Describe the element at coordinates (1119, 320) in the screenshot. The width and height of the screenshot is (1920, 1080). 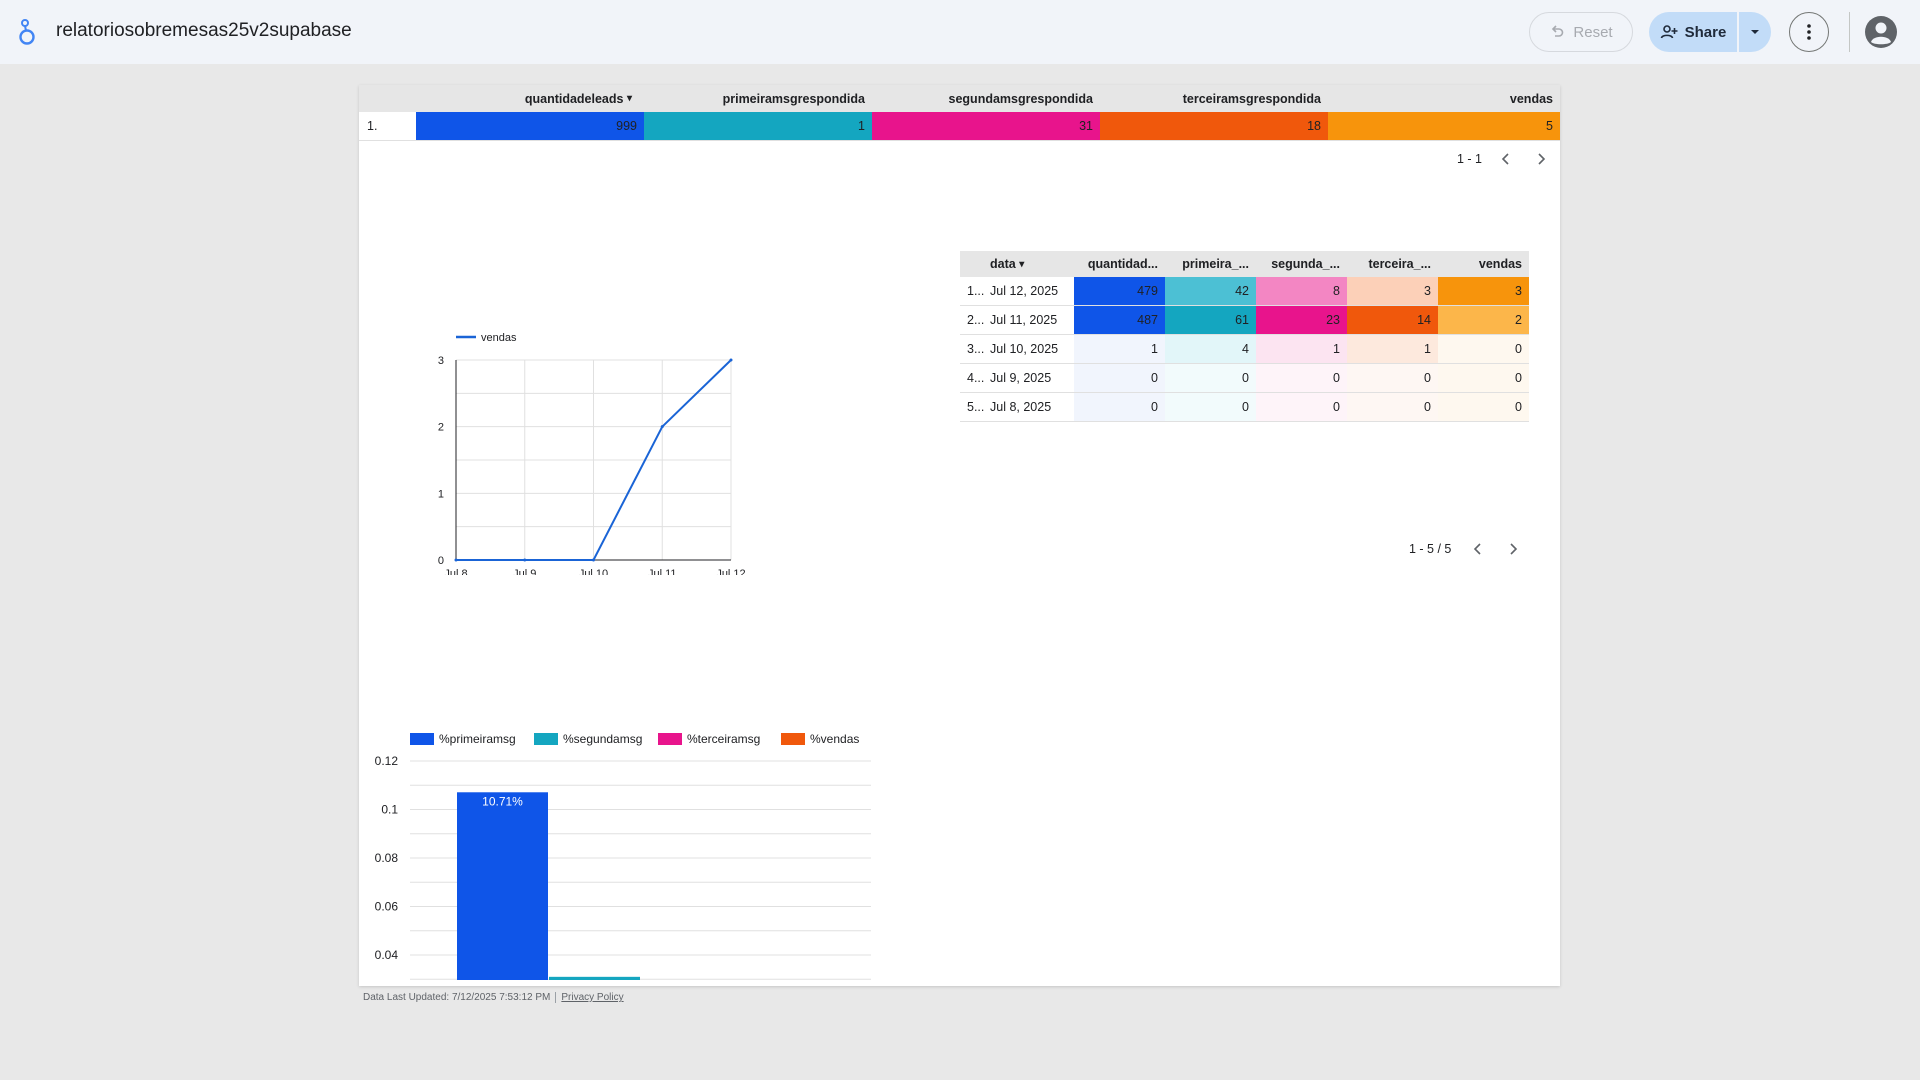
I see `daily-cell-value: 487` at that location.